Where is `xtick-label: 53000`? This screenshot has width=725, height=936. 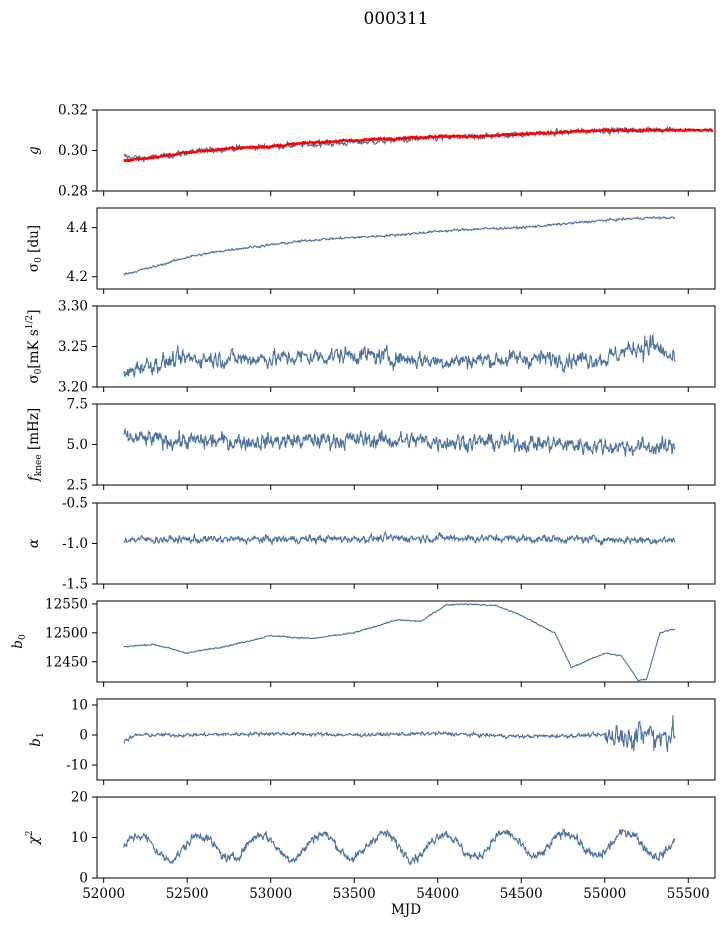 xtick-label: 53000 is located at coordinates (270, 894).